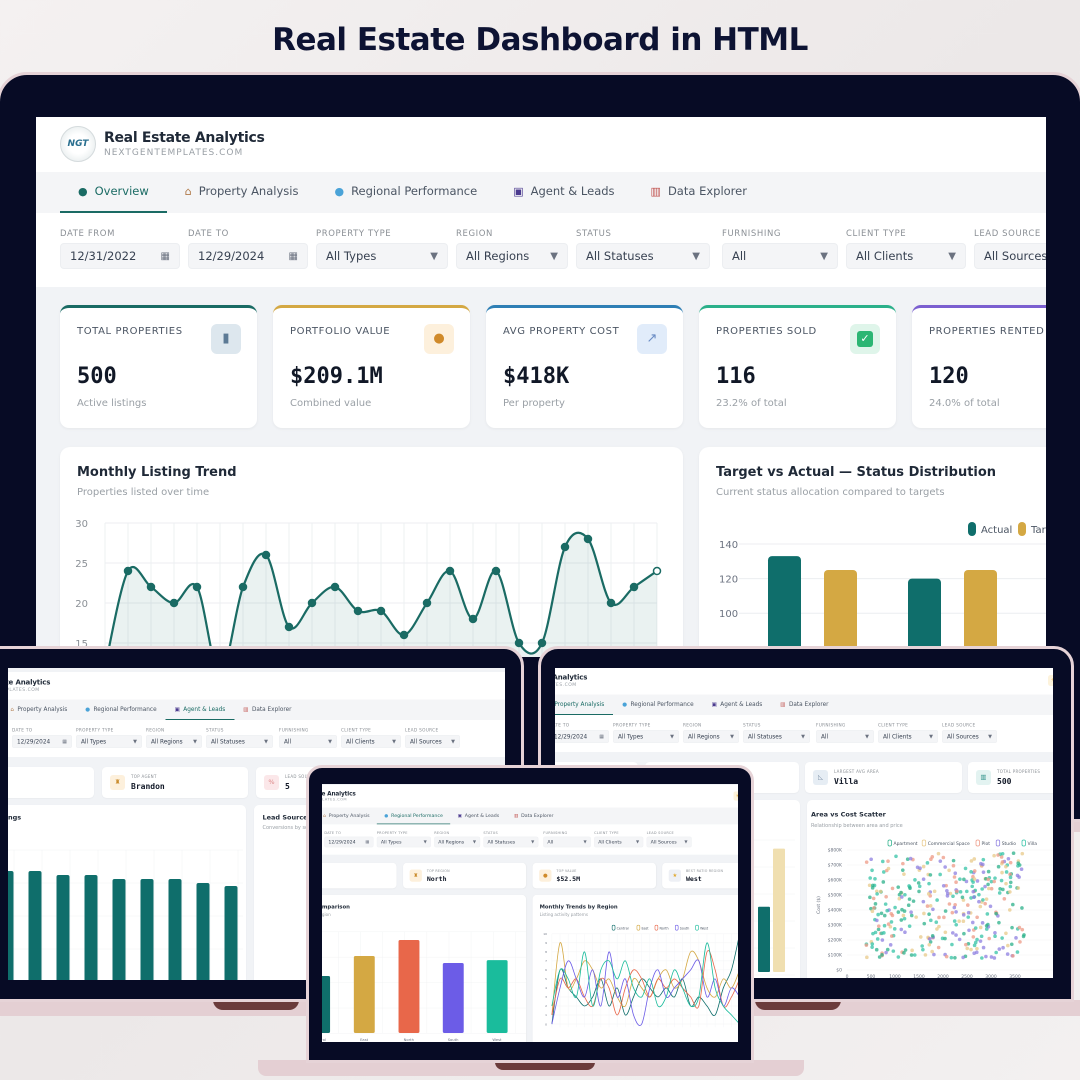 The height and width of the screenshot is (1080, 1080). I want to click on x-tick-label: East, so click(364, 1040).